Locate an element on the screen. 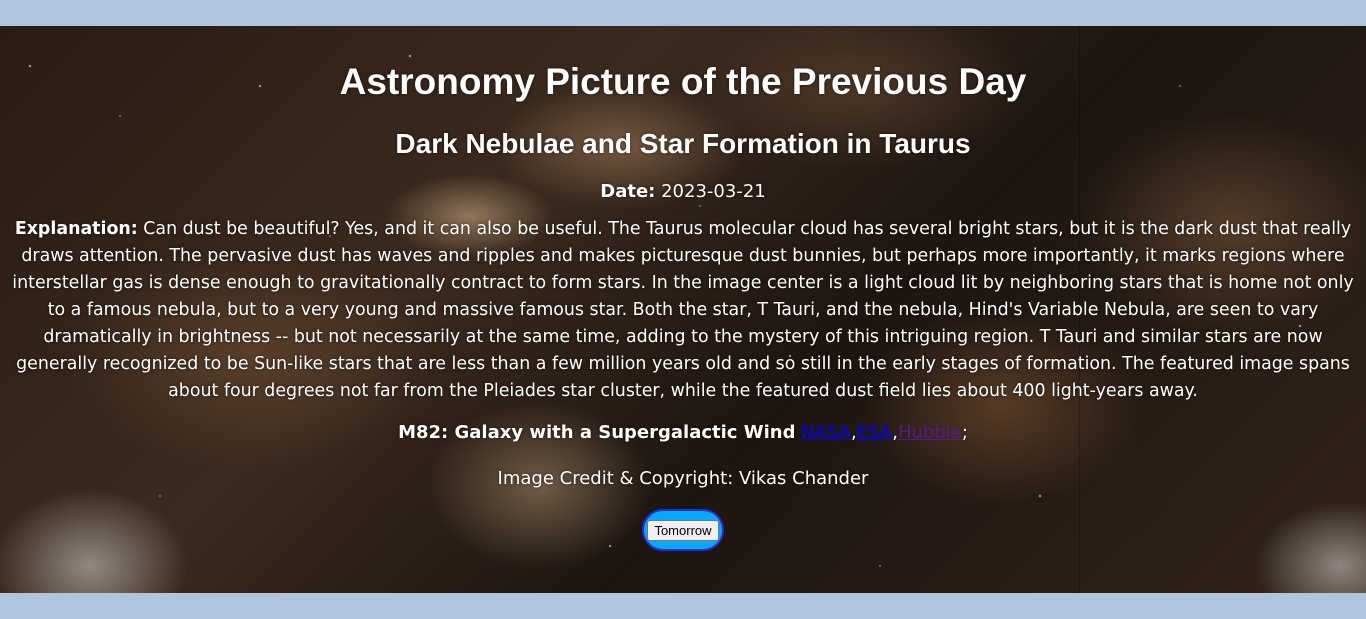 The height and width of the screenshot is (619, 1366). hubble-link: Hubble is located at coordinates (929, 432).